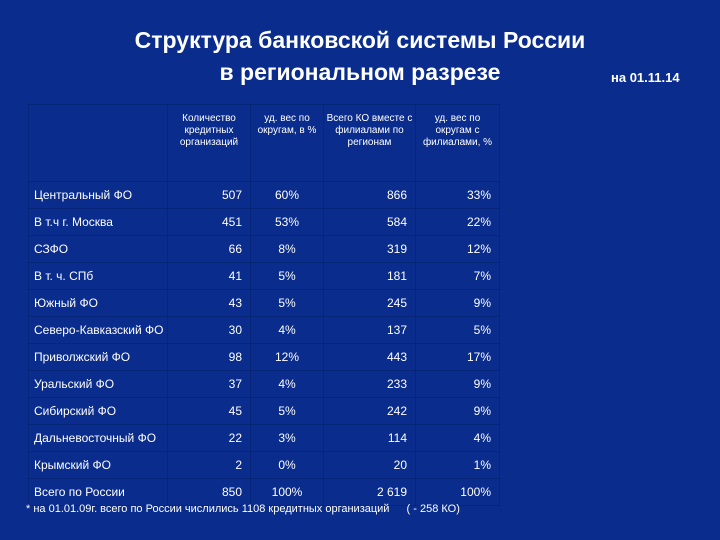  Describe the element at coordinates (457, 249) in the screenshot. I see `cell-share-branches: 12%` at that location.